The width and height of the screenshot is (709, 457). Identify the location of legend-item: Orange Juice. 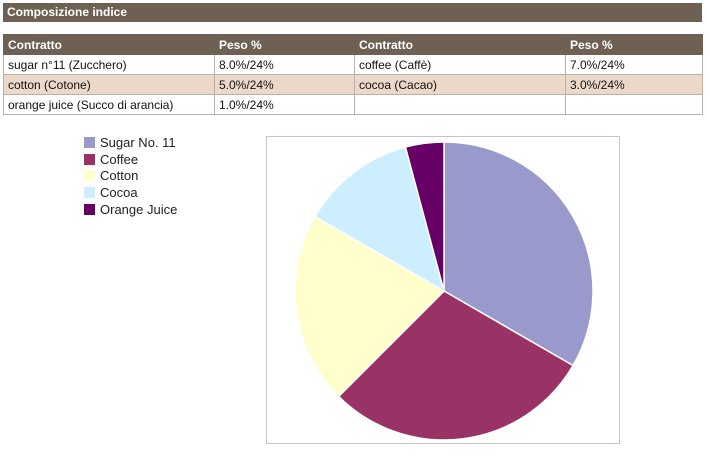
(130, 209).